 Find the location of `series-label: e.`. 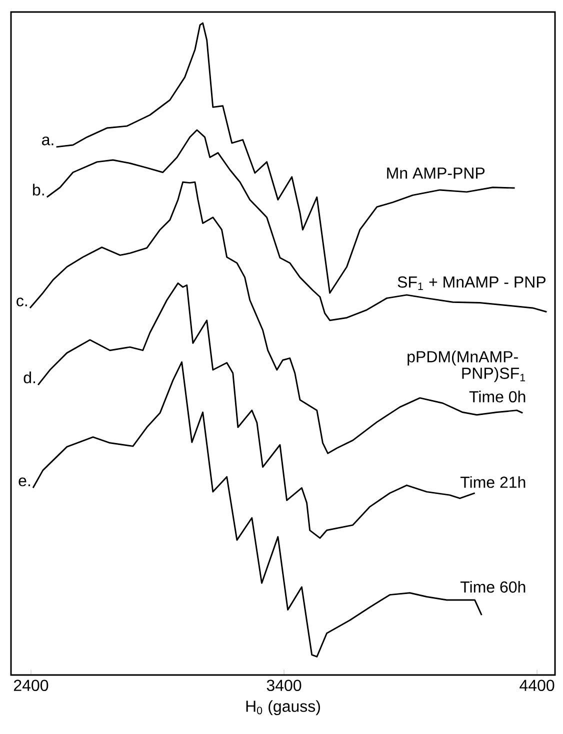

series-label: e. is located at coordinates (24, 482).